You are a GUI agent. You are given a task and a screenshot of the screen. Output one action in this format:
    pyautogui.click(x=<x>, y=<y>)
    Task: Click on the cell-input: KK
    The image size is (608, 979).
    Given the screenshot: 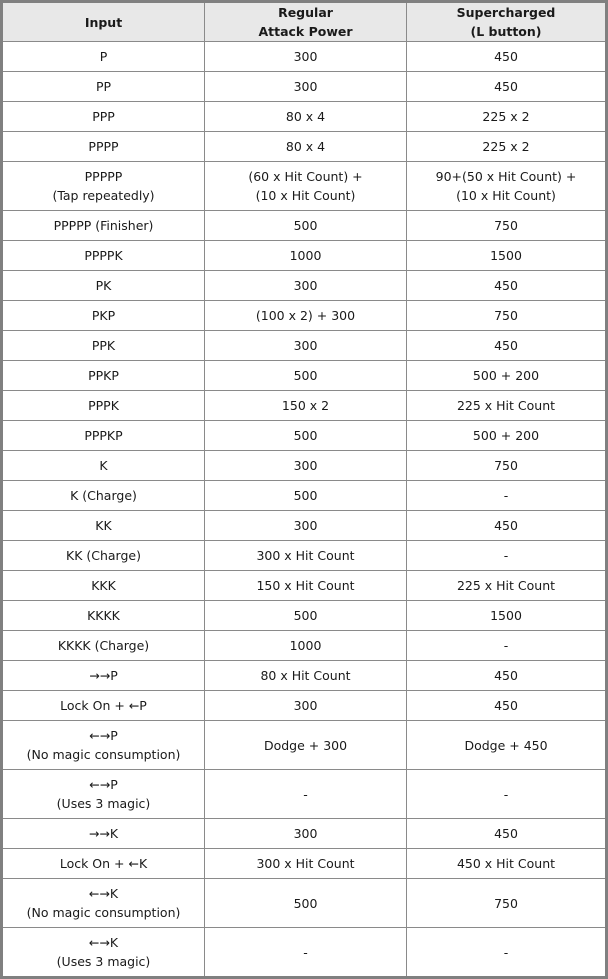 What is the action you would take?
    pyautogui.click(x=103, y=525)
    